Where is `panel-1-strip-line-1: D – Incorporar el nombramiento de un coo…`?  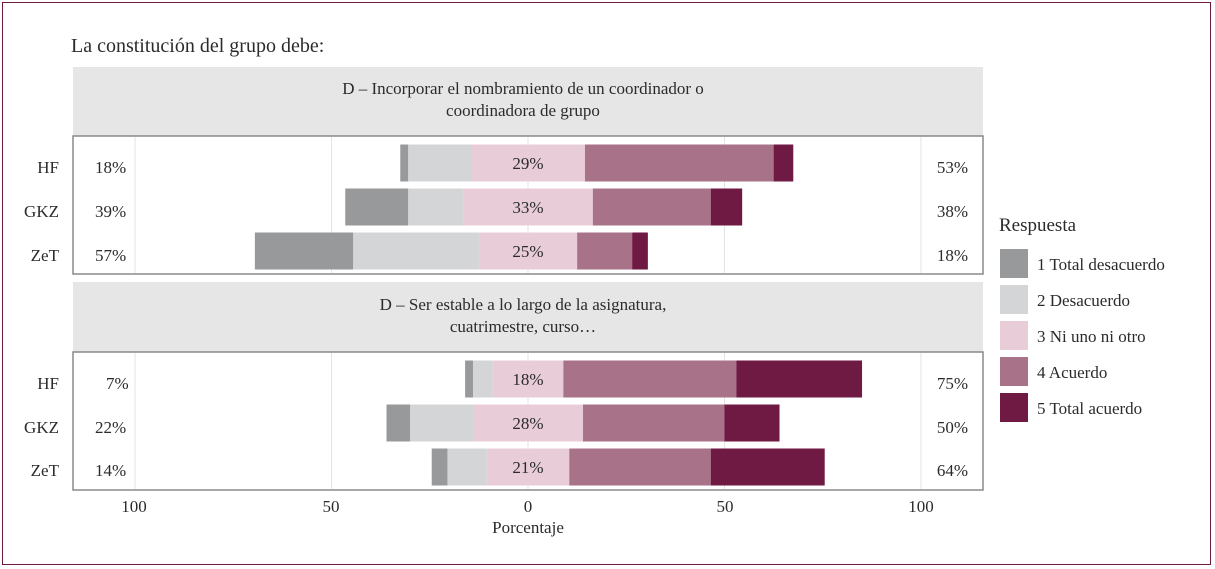
panel-1-strip-line-1: D – Incorporar el nombramiento de un coo… is located at coordinates (523, 88).